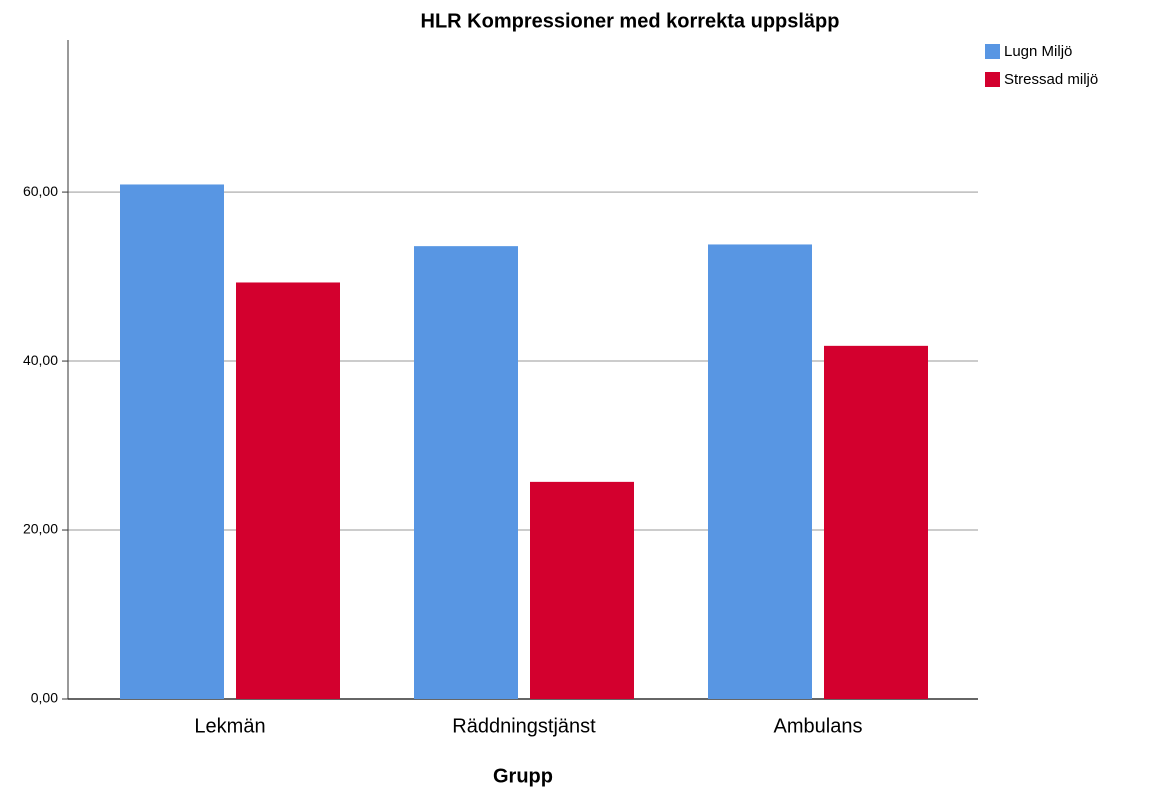 The height and width of the screenshot is (795, 1160). What do you see at coordinates (630, 21) in the screenshot?
I see `chart-title: HLR Kompressioner med korrekta uppsläpp` at bounding box center [630, 21].